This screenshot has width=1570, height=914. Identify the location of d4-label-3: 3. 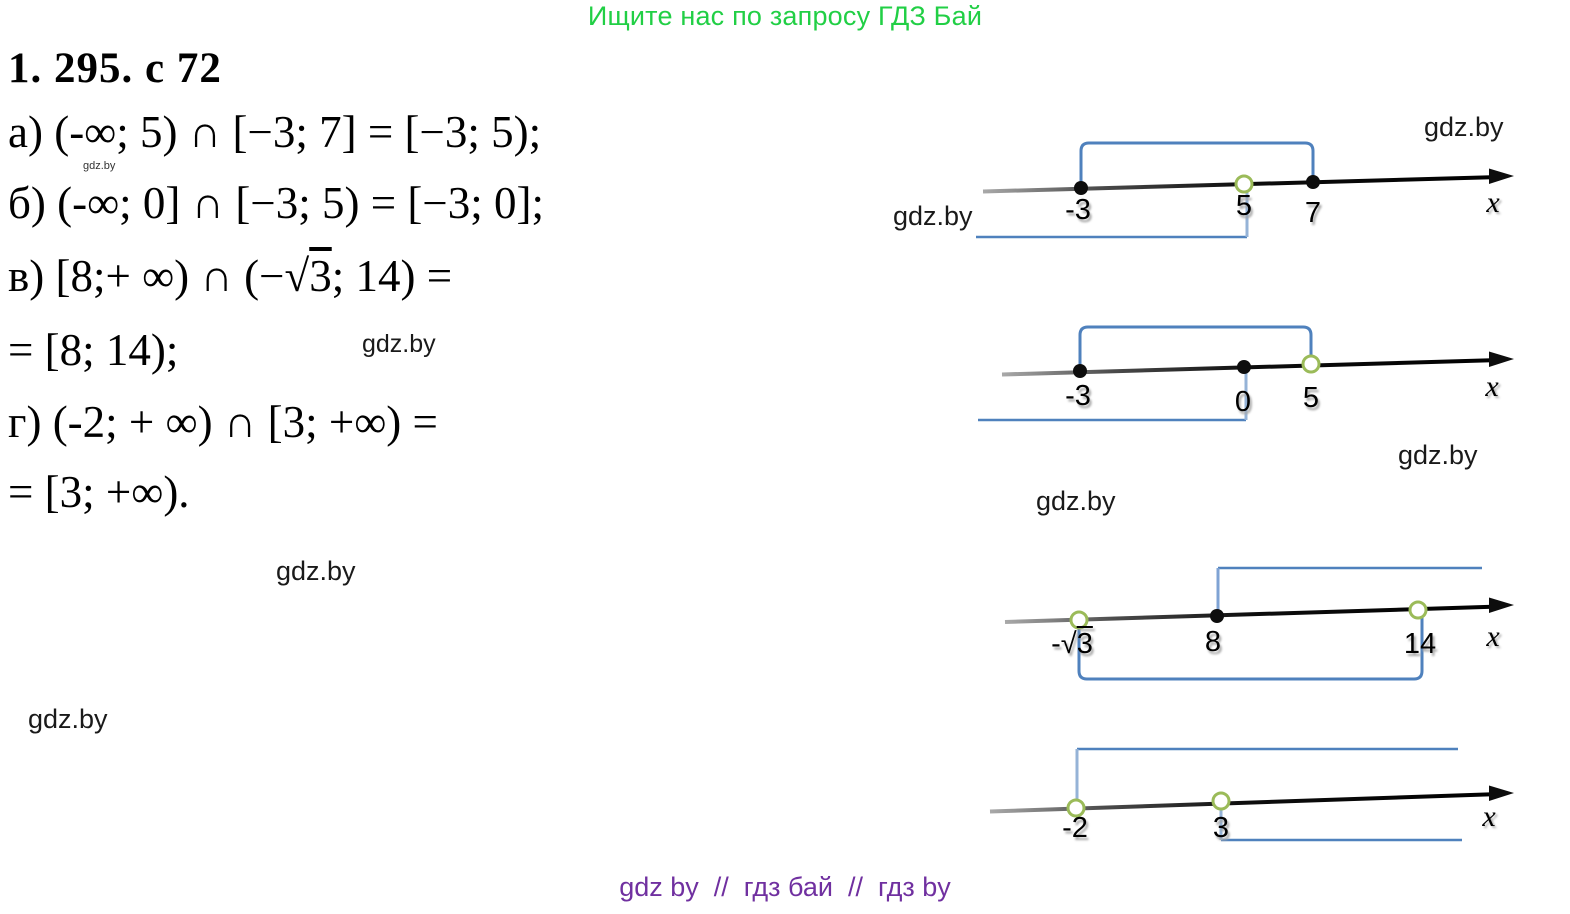
(1221, 828).